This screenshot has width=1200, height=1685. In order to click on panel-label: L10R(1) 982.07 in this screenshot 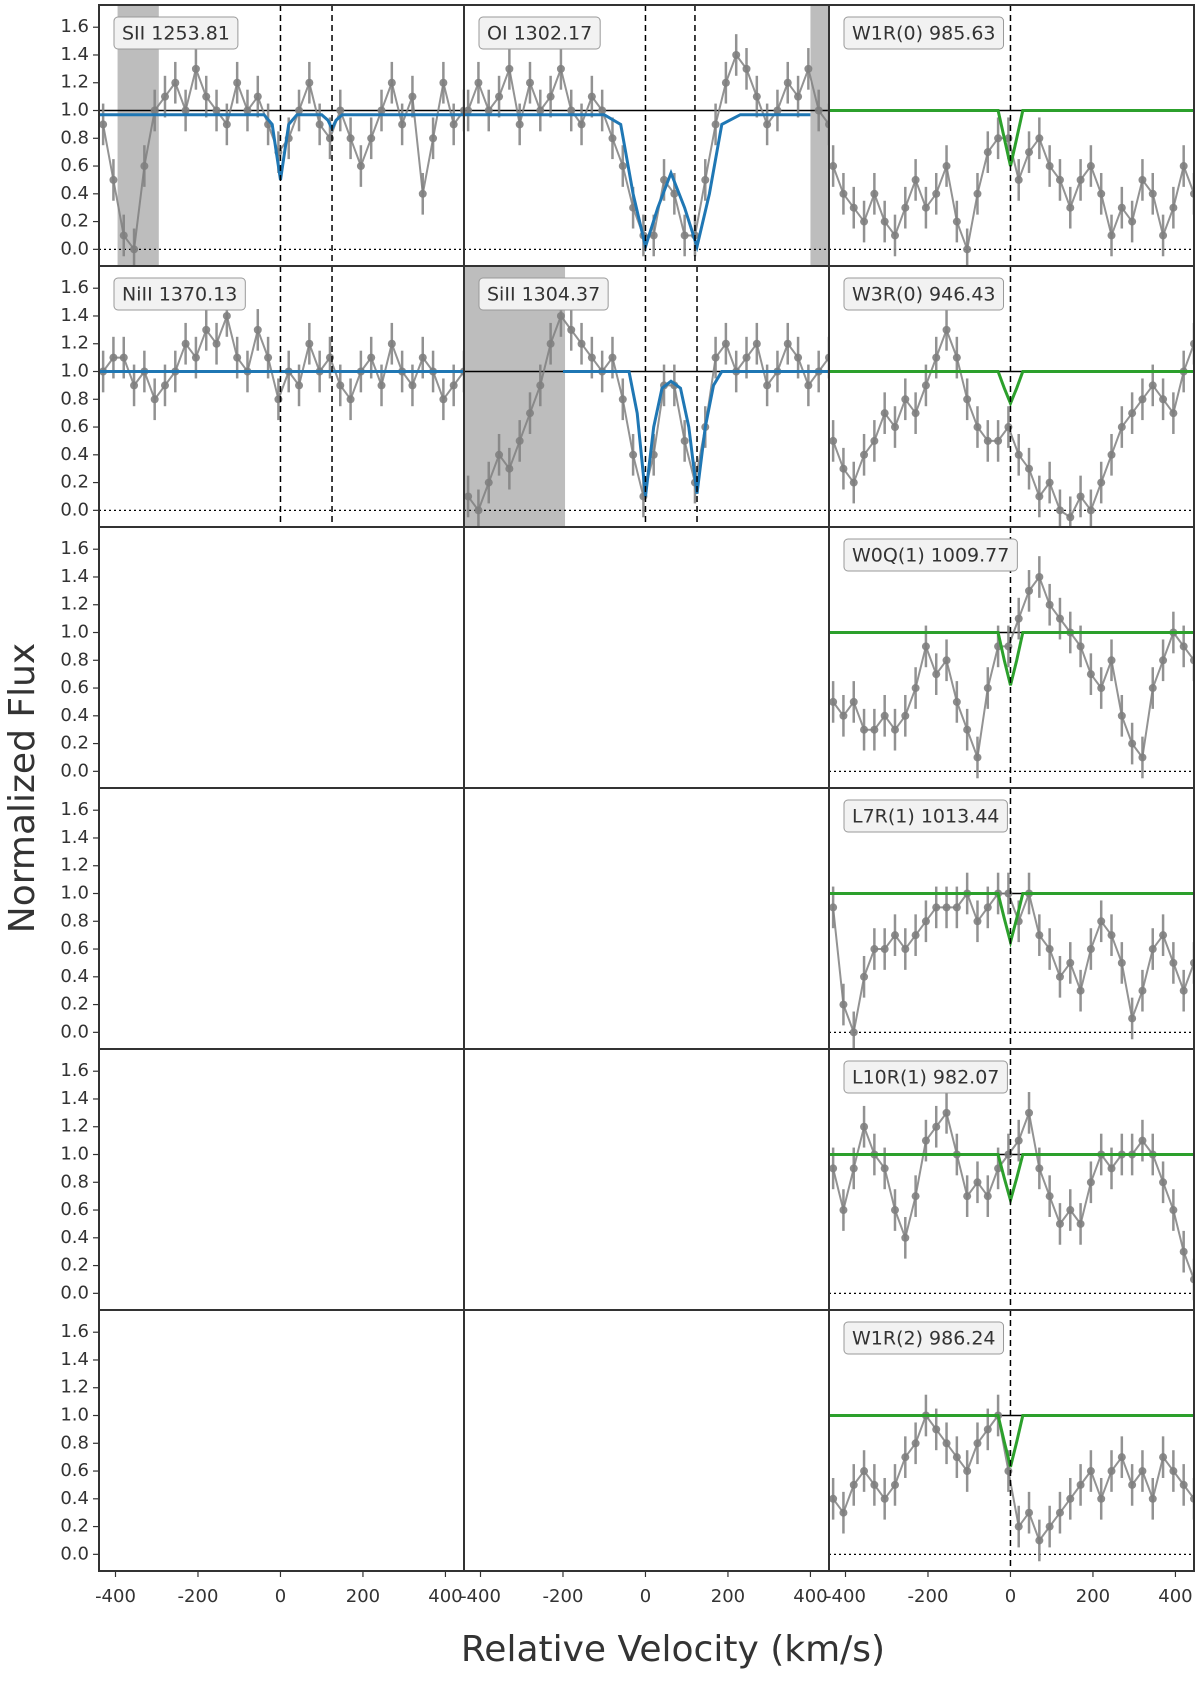, I will do `click(925, 1077)`.